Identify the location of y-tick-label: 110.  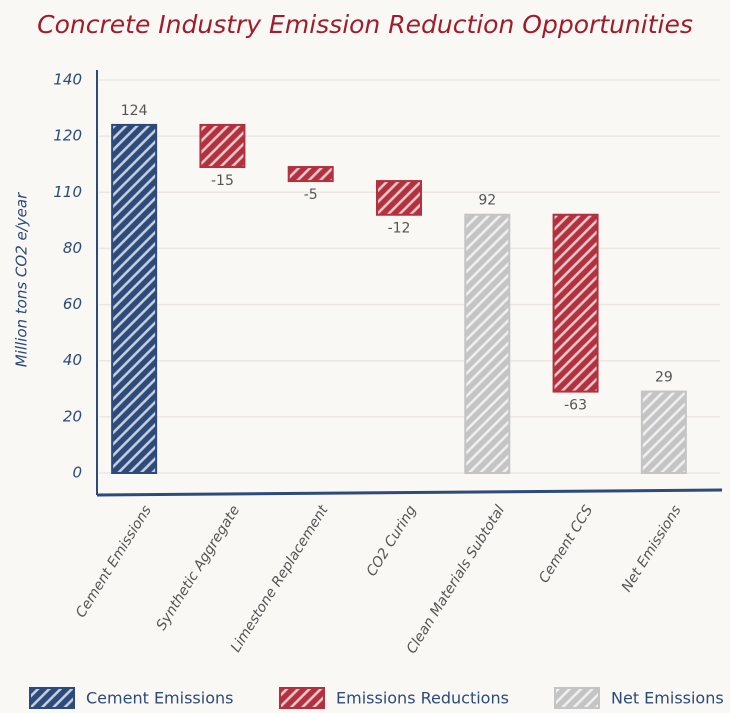
(67, 192).